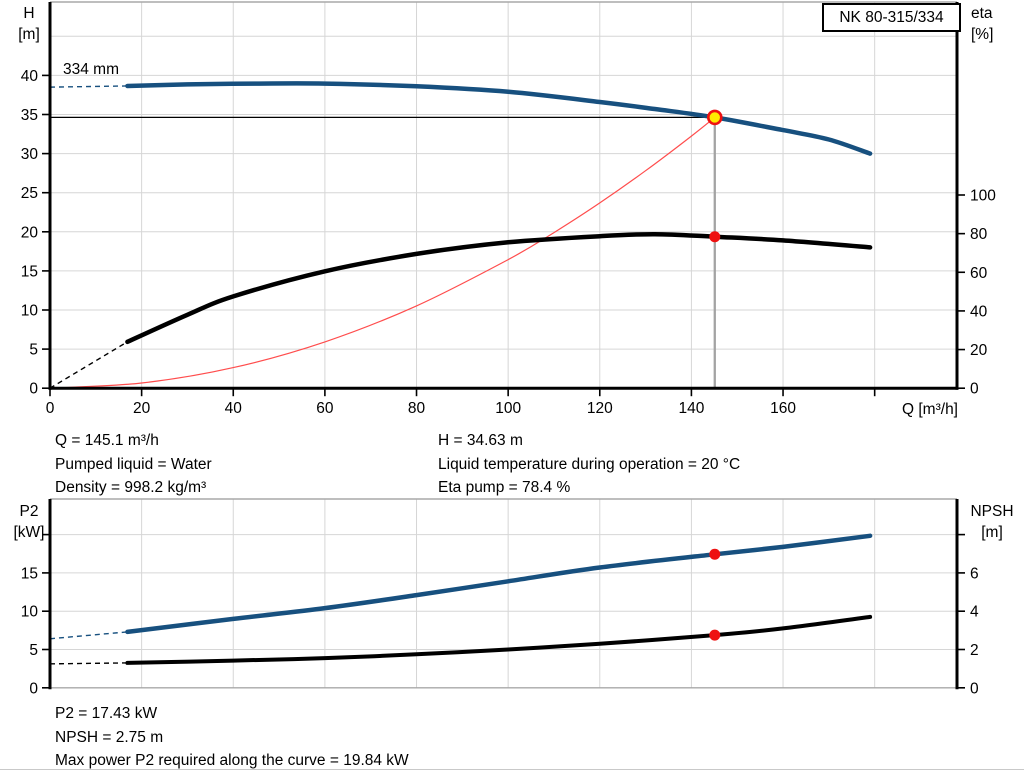  What do you see at coordinates (982, 34) in the screenshot?
I see `eta-axis-label-unit: [%]` at bounding box center [982, 34].